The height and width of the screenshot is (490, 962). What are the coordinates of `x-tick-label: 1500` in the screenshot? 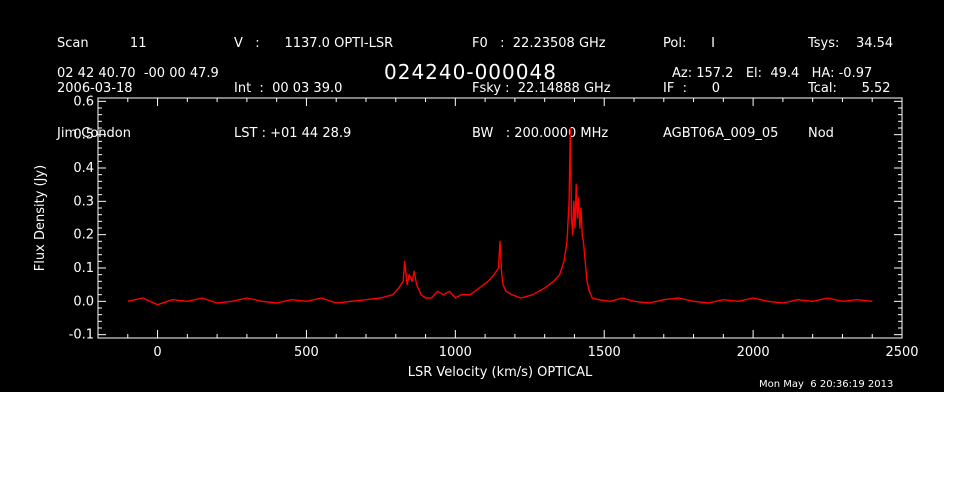 It's located at (604, 352).